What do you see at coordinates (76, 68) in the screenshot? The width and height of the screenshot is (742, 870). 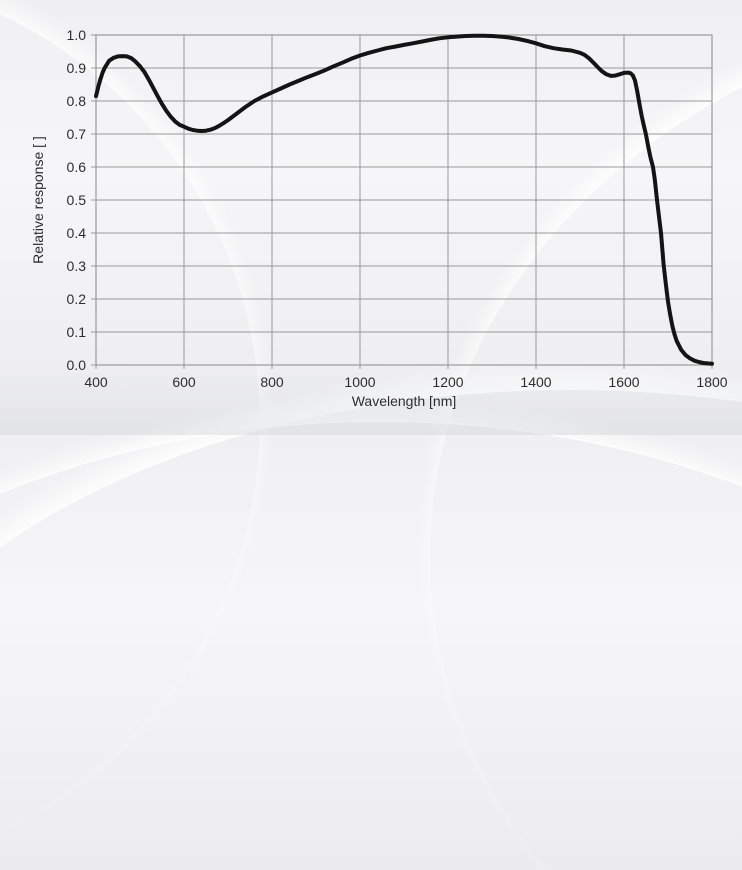 I see `y-tick-label: 0.9` at bounding box center [76, 68].